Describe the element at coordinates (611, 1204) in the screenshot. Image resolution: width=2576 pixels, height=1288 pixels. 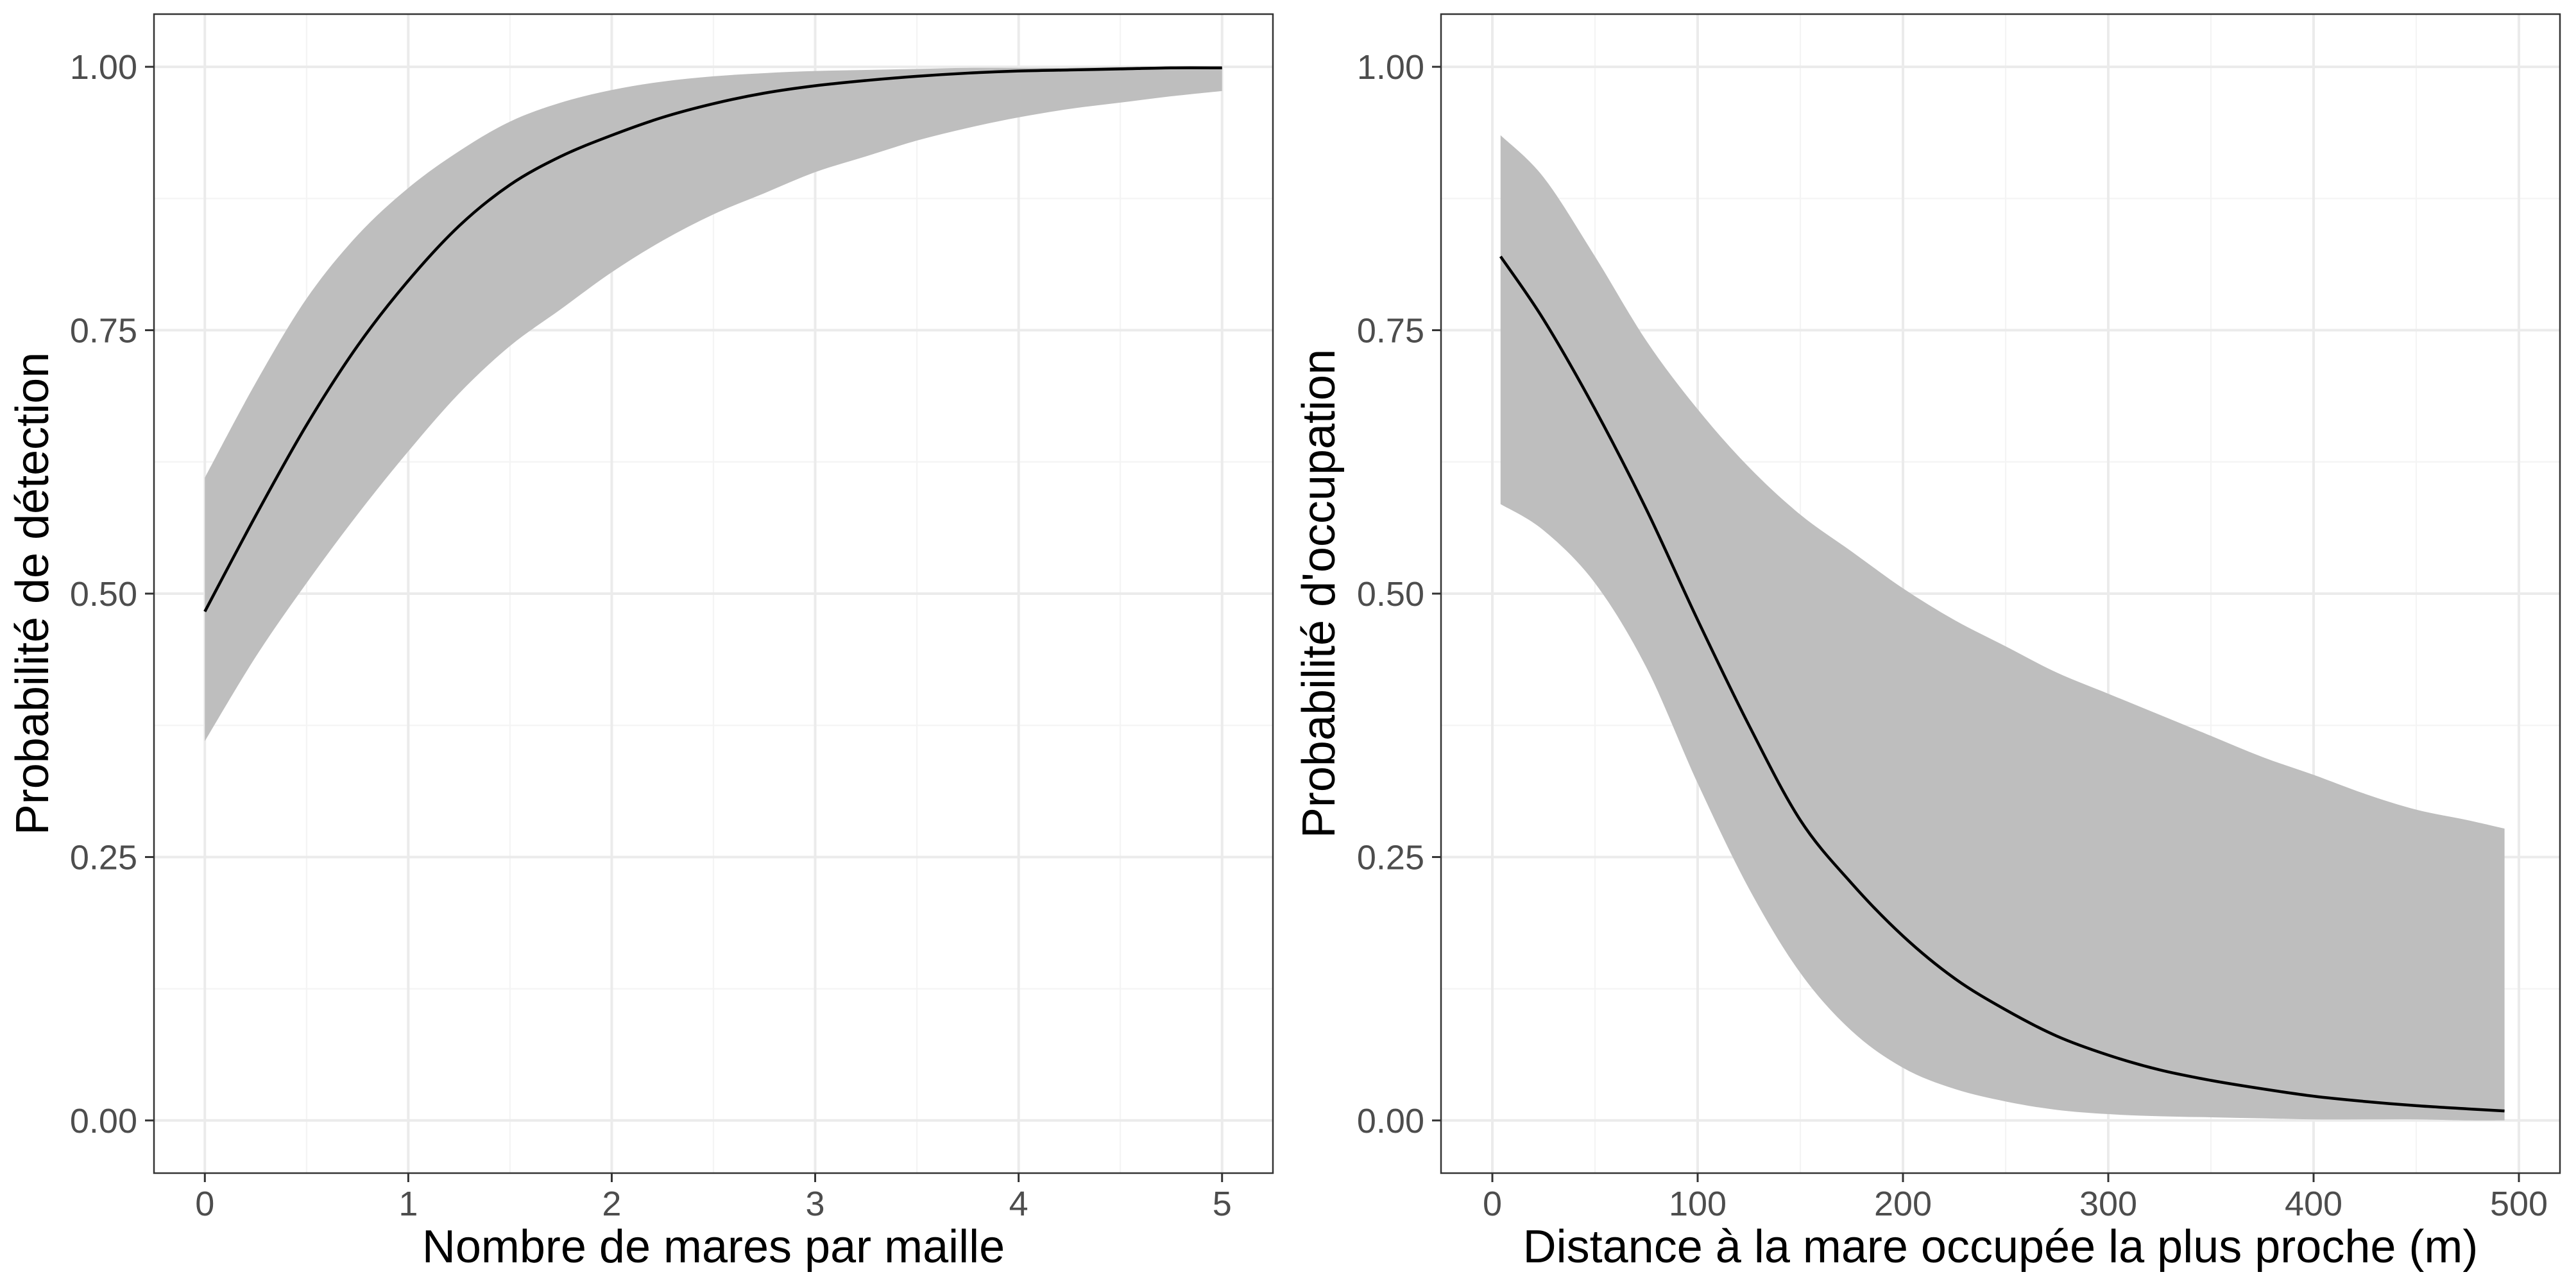
I see `detection-x-tick-label: 2` at that location.